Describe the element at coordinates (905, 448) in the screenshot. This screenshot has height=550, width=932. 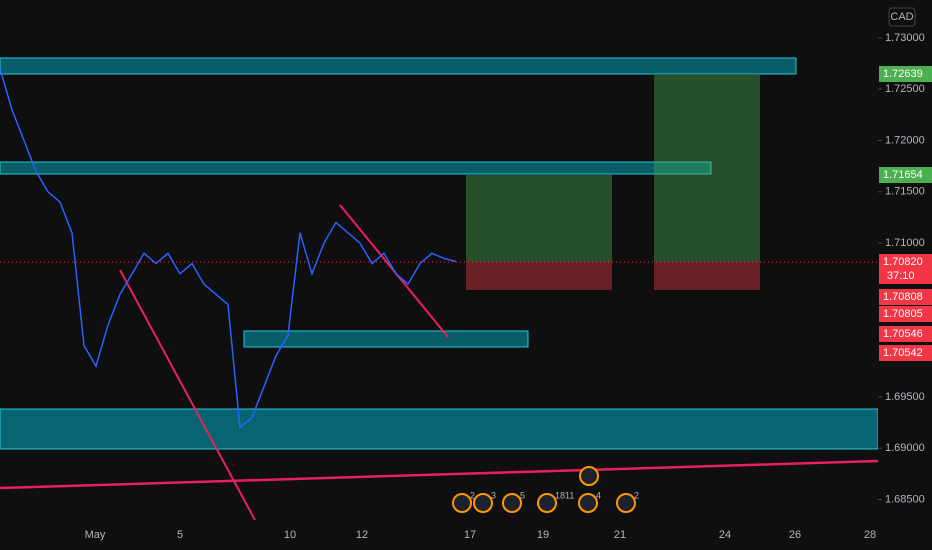
I see `y-tick-label: 1.69000` at that location.